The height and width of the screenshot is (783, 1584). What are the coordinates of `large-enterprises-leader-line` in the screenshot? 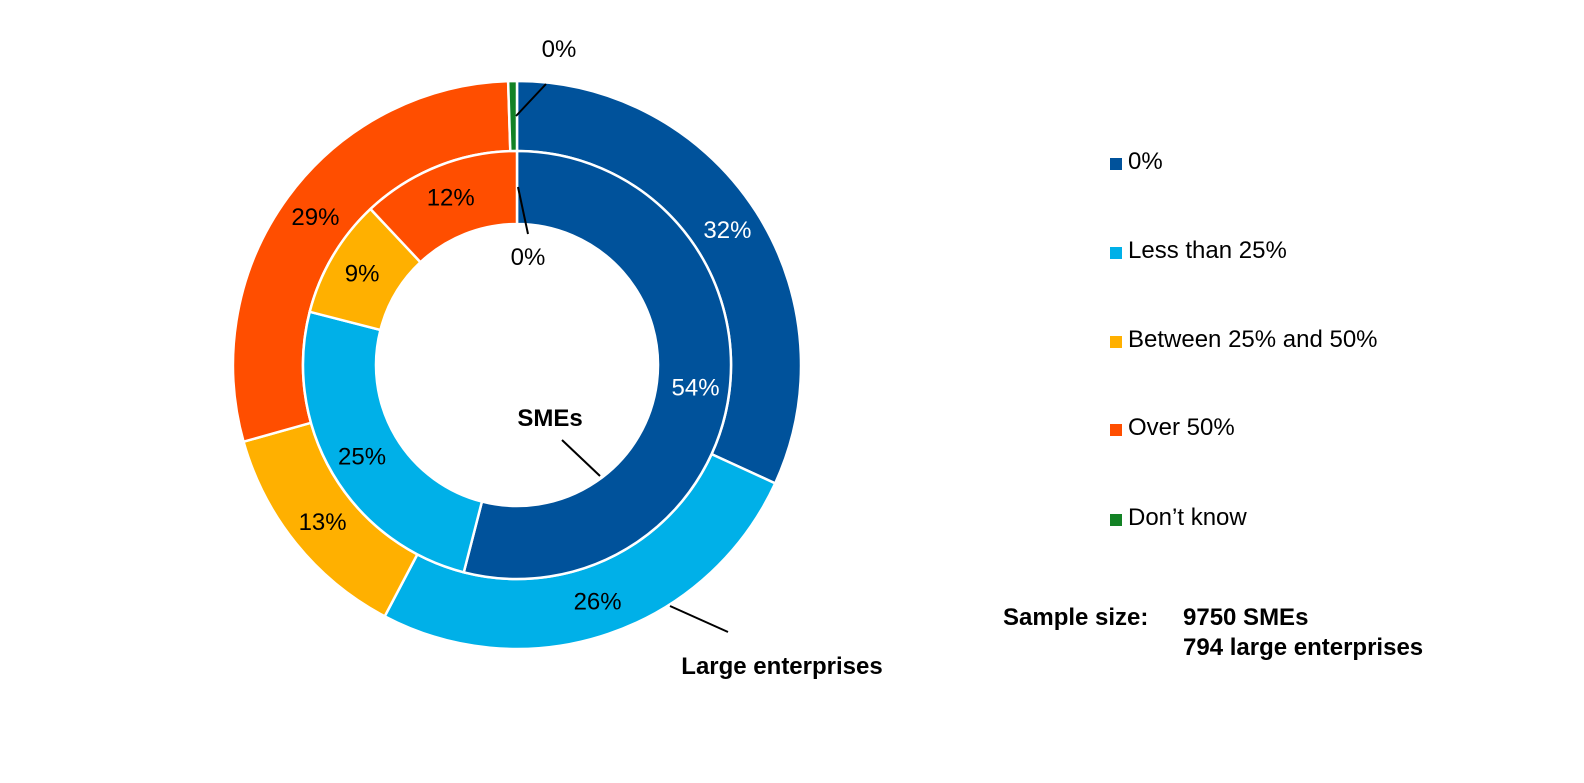 It's located at (699, 619).